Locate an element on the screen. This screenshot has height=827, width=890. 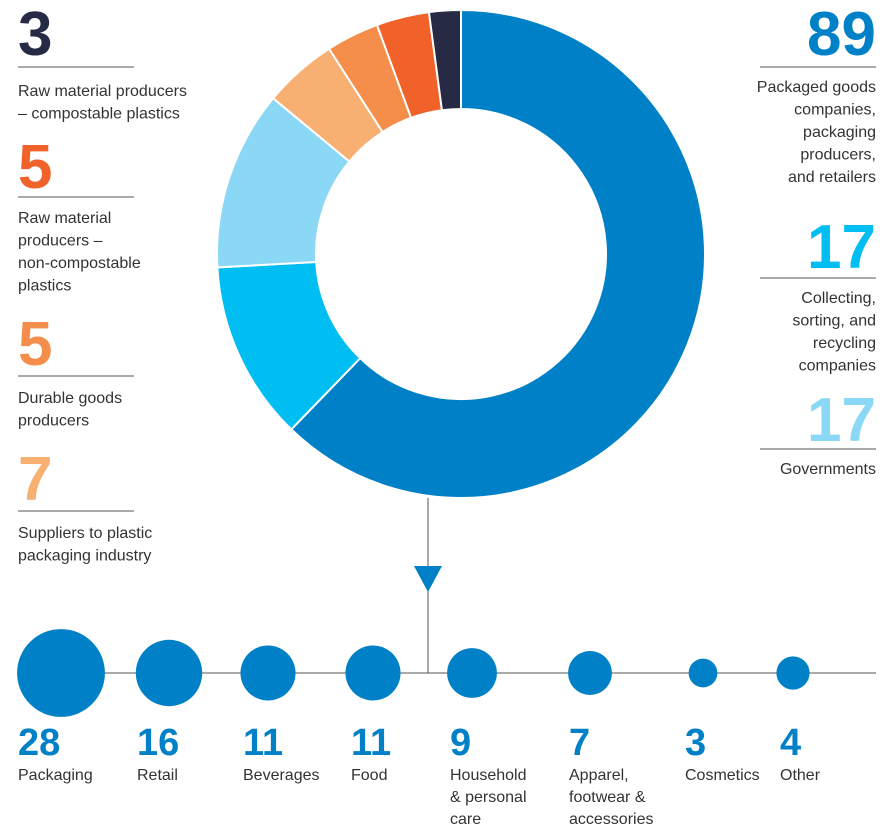
bubble-value-label: 4 is located at coordinates (790, 743).